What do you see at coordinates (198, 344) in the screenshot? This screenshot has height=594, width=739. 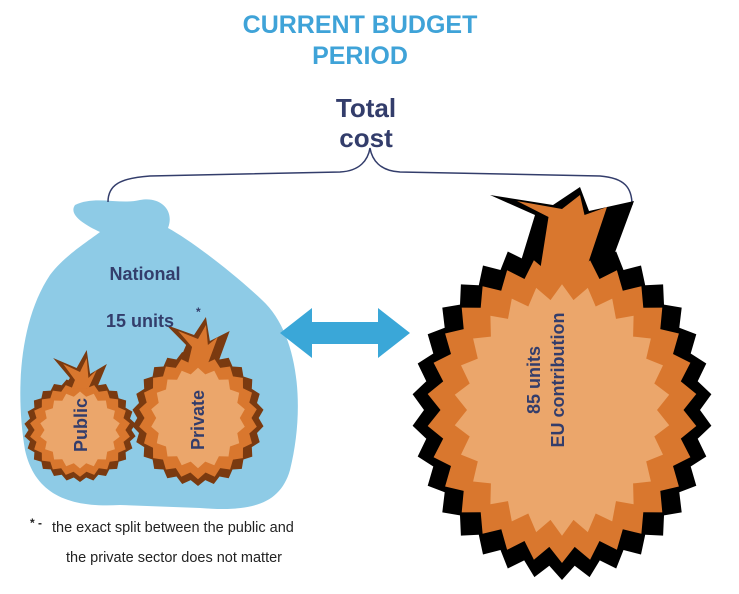 I see `private-bag-knot` at bounding box center [198, 344].